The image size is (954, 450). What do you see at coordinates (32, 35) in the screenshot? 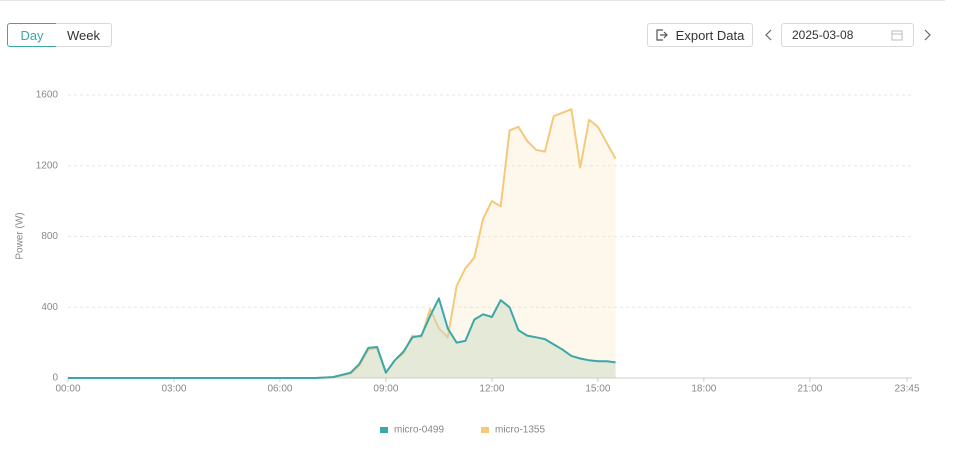
I see `day-tab: Day` at bounding box center [32, 35].